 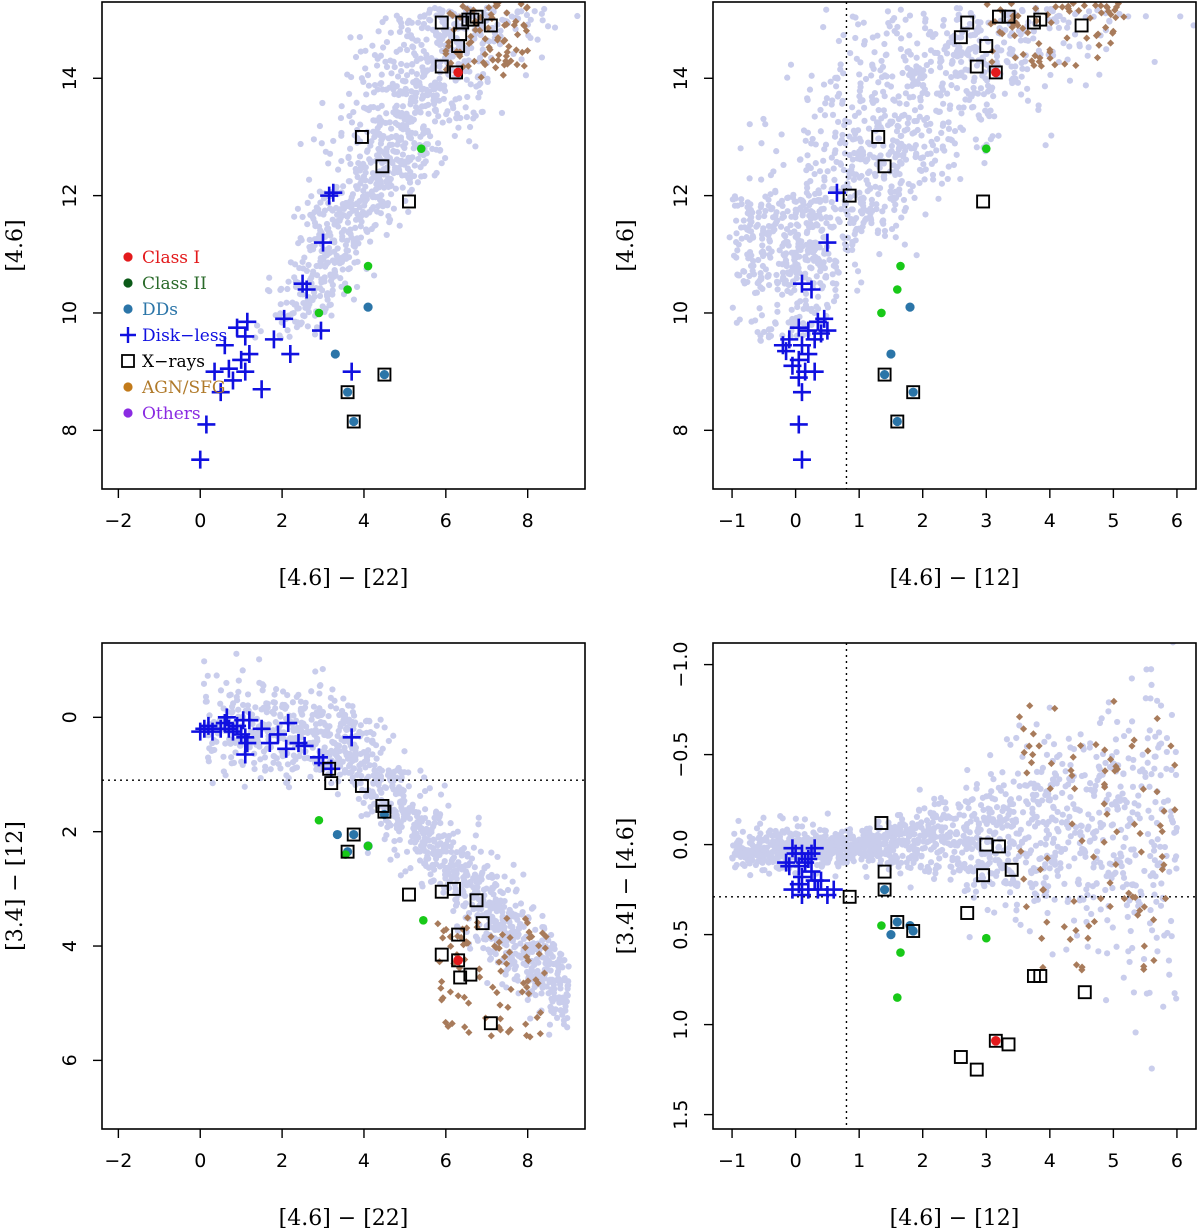 I want to click on y-tick-label: 12, so click(x=681, y=196).